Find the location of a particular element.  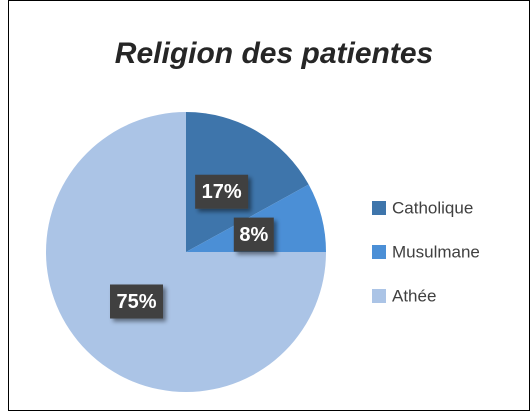

data-label: 75% is located at coordinates (136, 302).